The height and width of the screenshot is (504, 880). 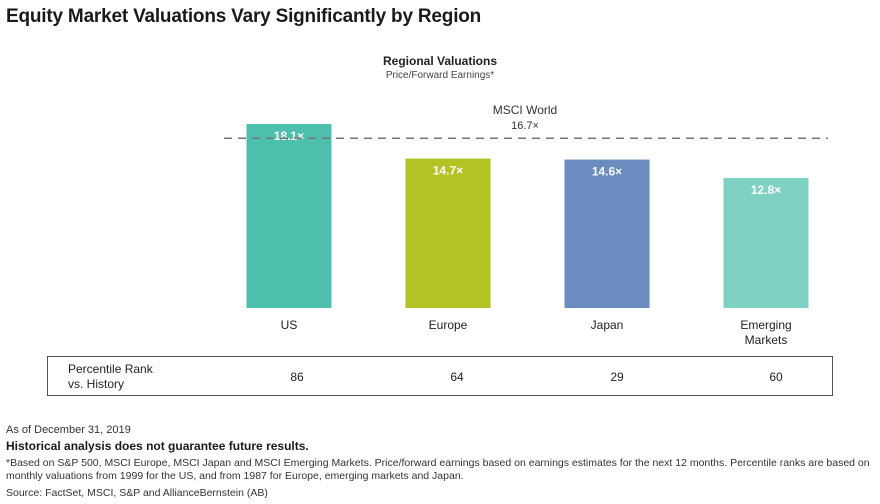 I want to click on bar-value-label-emerging-markets: 12.8×, so click(x=766, y=190).